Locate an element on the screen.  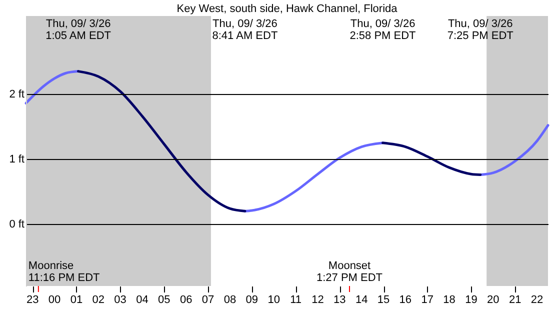
x-tick-label: 07 is located at coordinates (208, 300).